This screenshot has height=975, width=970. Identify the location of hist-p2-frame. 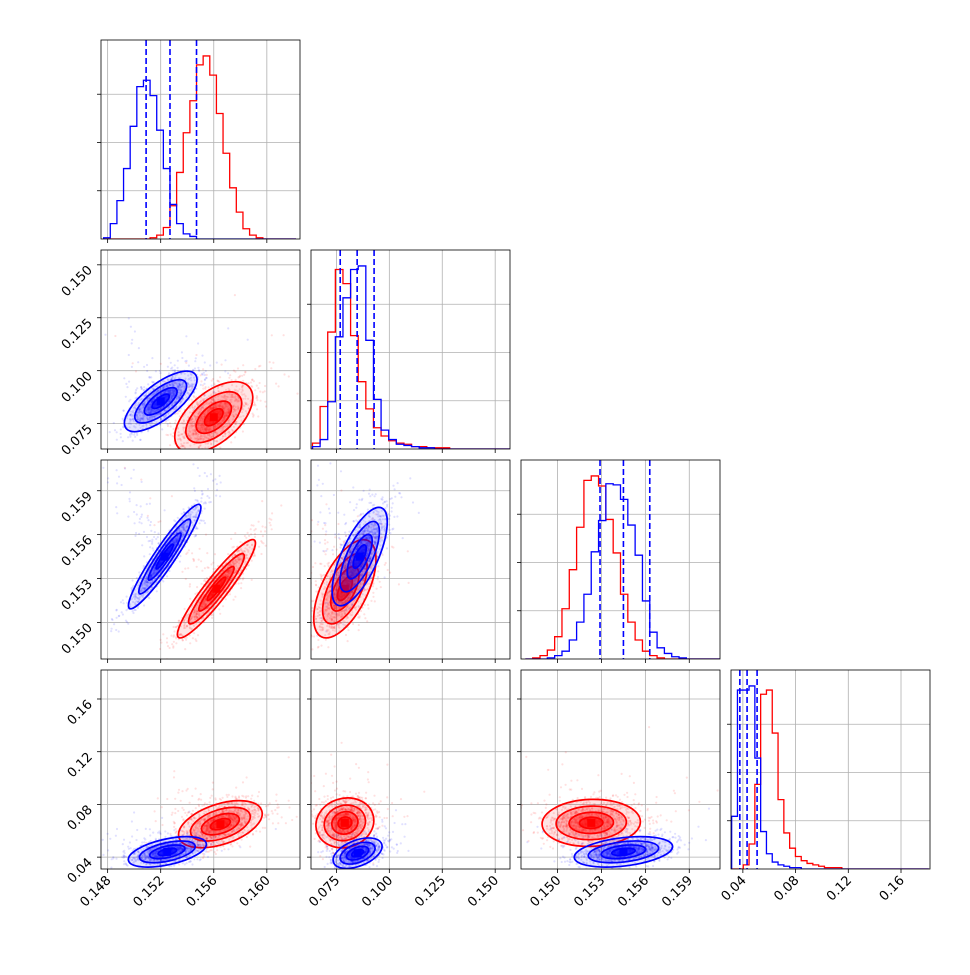
(415, 349).